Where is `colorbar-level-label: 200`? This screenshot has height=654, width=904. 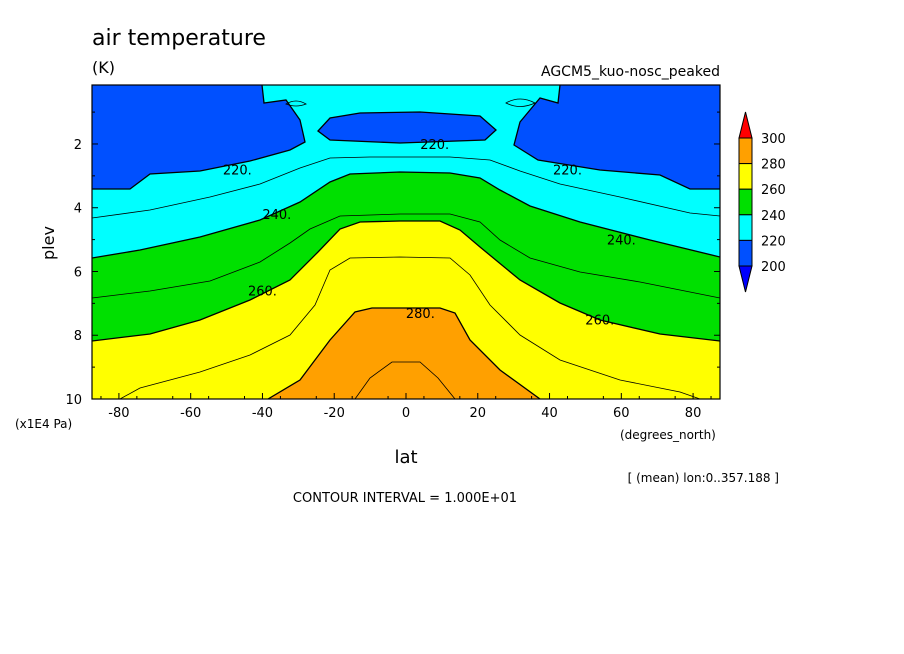
colorbar-level-label: 200 is located at coordinates (773, 267).